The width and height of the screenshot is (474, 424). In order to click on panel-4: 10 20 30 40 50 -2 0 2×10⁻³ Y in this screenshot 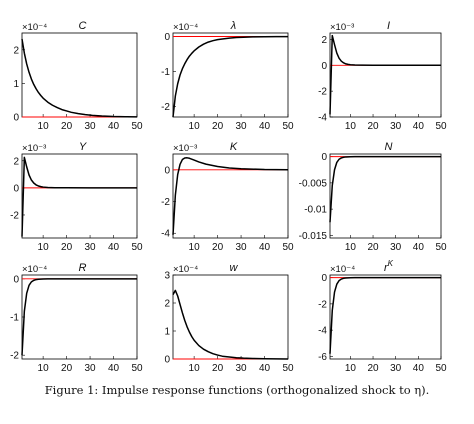, I will do `click(76, 197)`.